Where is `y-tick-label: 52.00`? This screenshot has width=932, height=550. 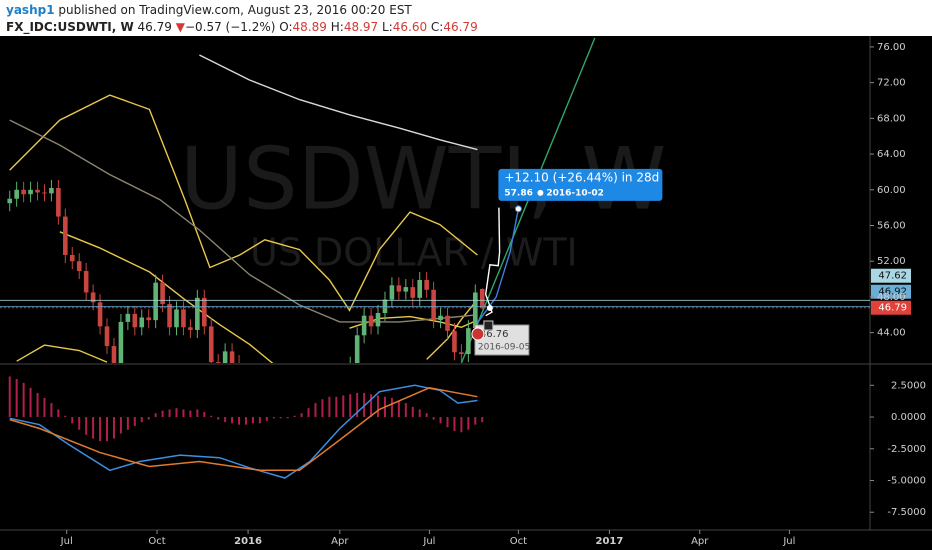
y-tick-label: 52.00 is located at coordinates (891, 261).